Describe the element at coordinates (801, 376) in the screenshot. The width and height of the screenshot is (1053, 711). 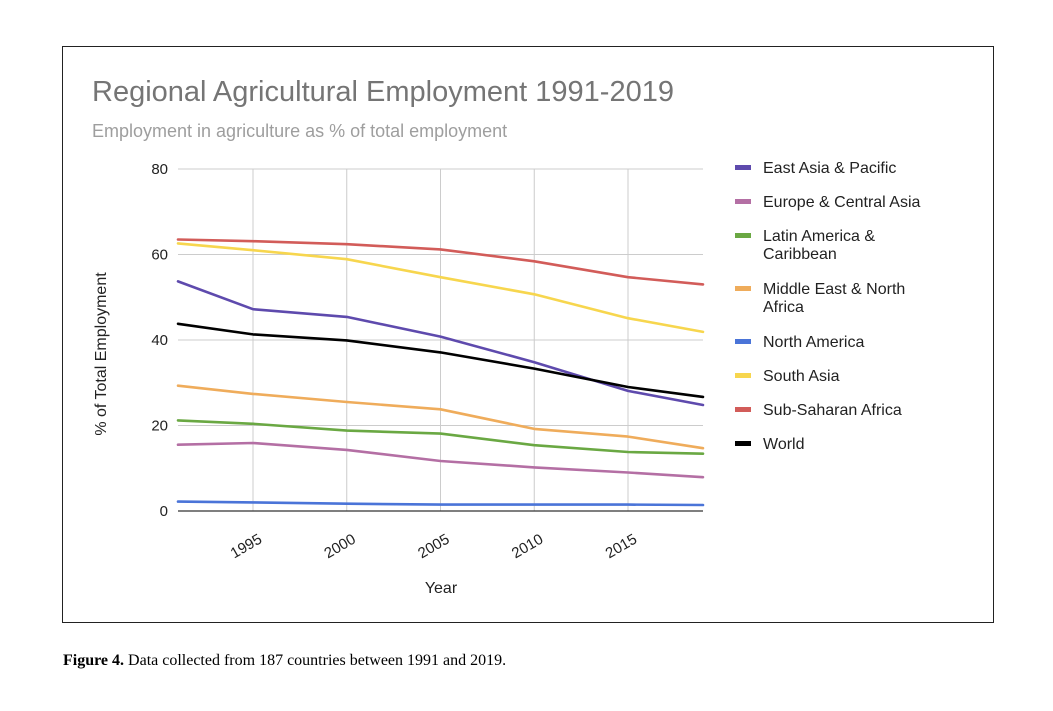
I see `legend-label: South Asia` at that location.